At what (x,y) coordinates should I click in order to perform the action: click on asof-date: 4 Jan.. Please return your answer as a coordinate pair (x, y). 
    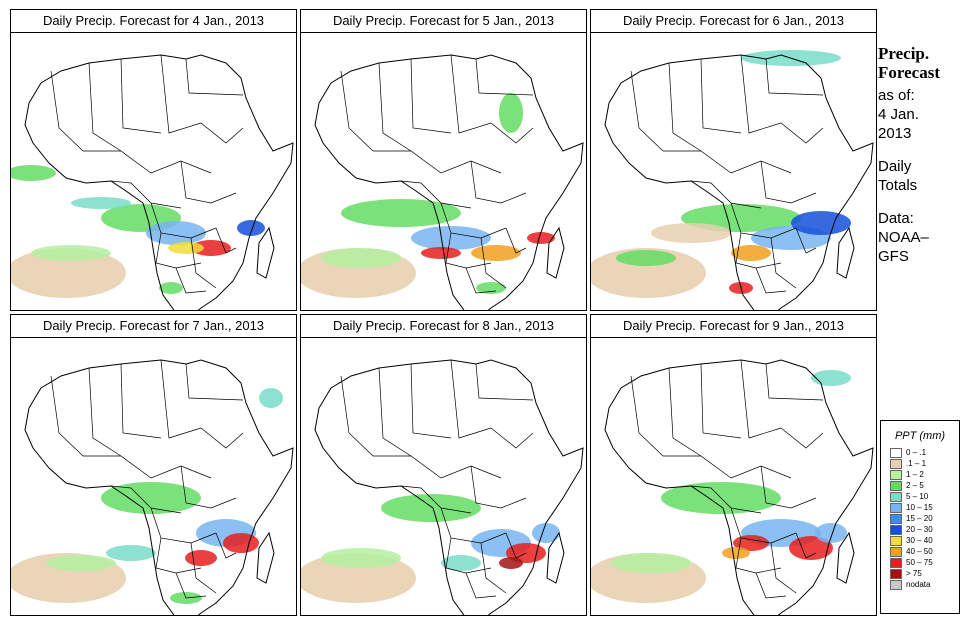
    Looking at the image, I should click on (898, 114).